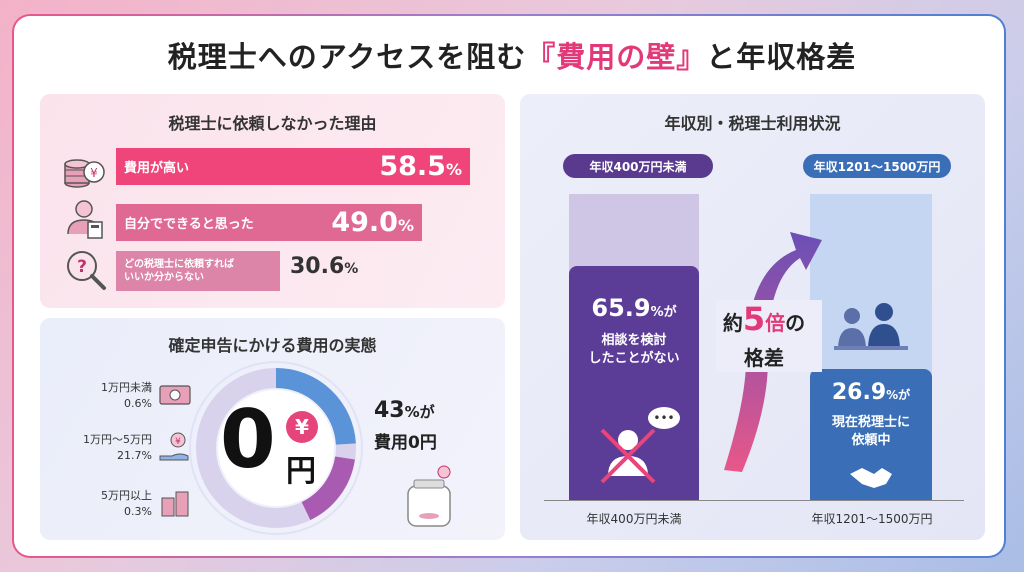 The width and height of the screenshot is (1024, 572). What do you see at coordinates (324, 266) in the screenshot?
I see `reason-value-3: 30.6%` at bounding box center [324, 266].